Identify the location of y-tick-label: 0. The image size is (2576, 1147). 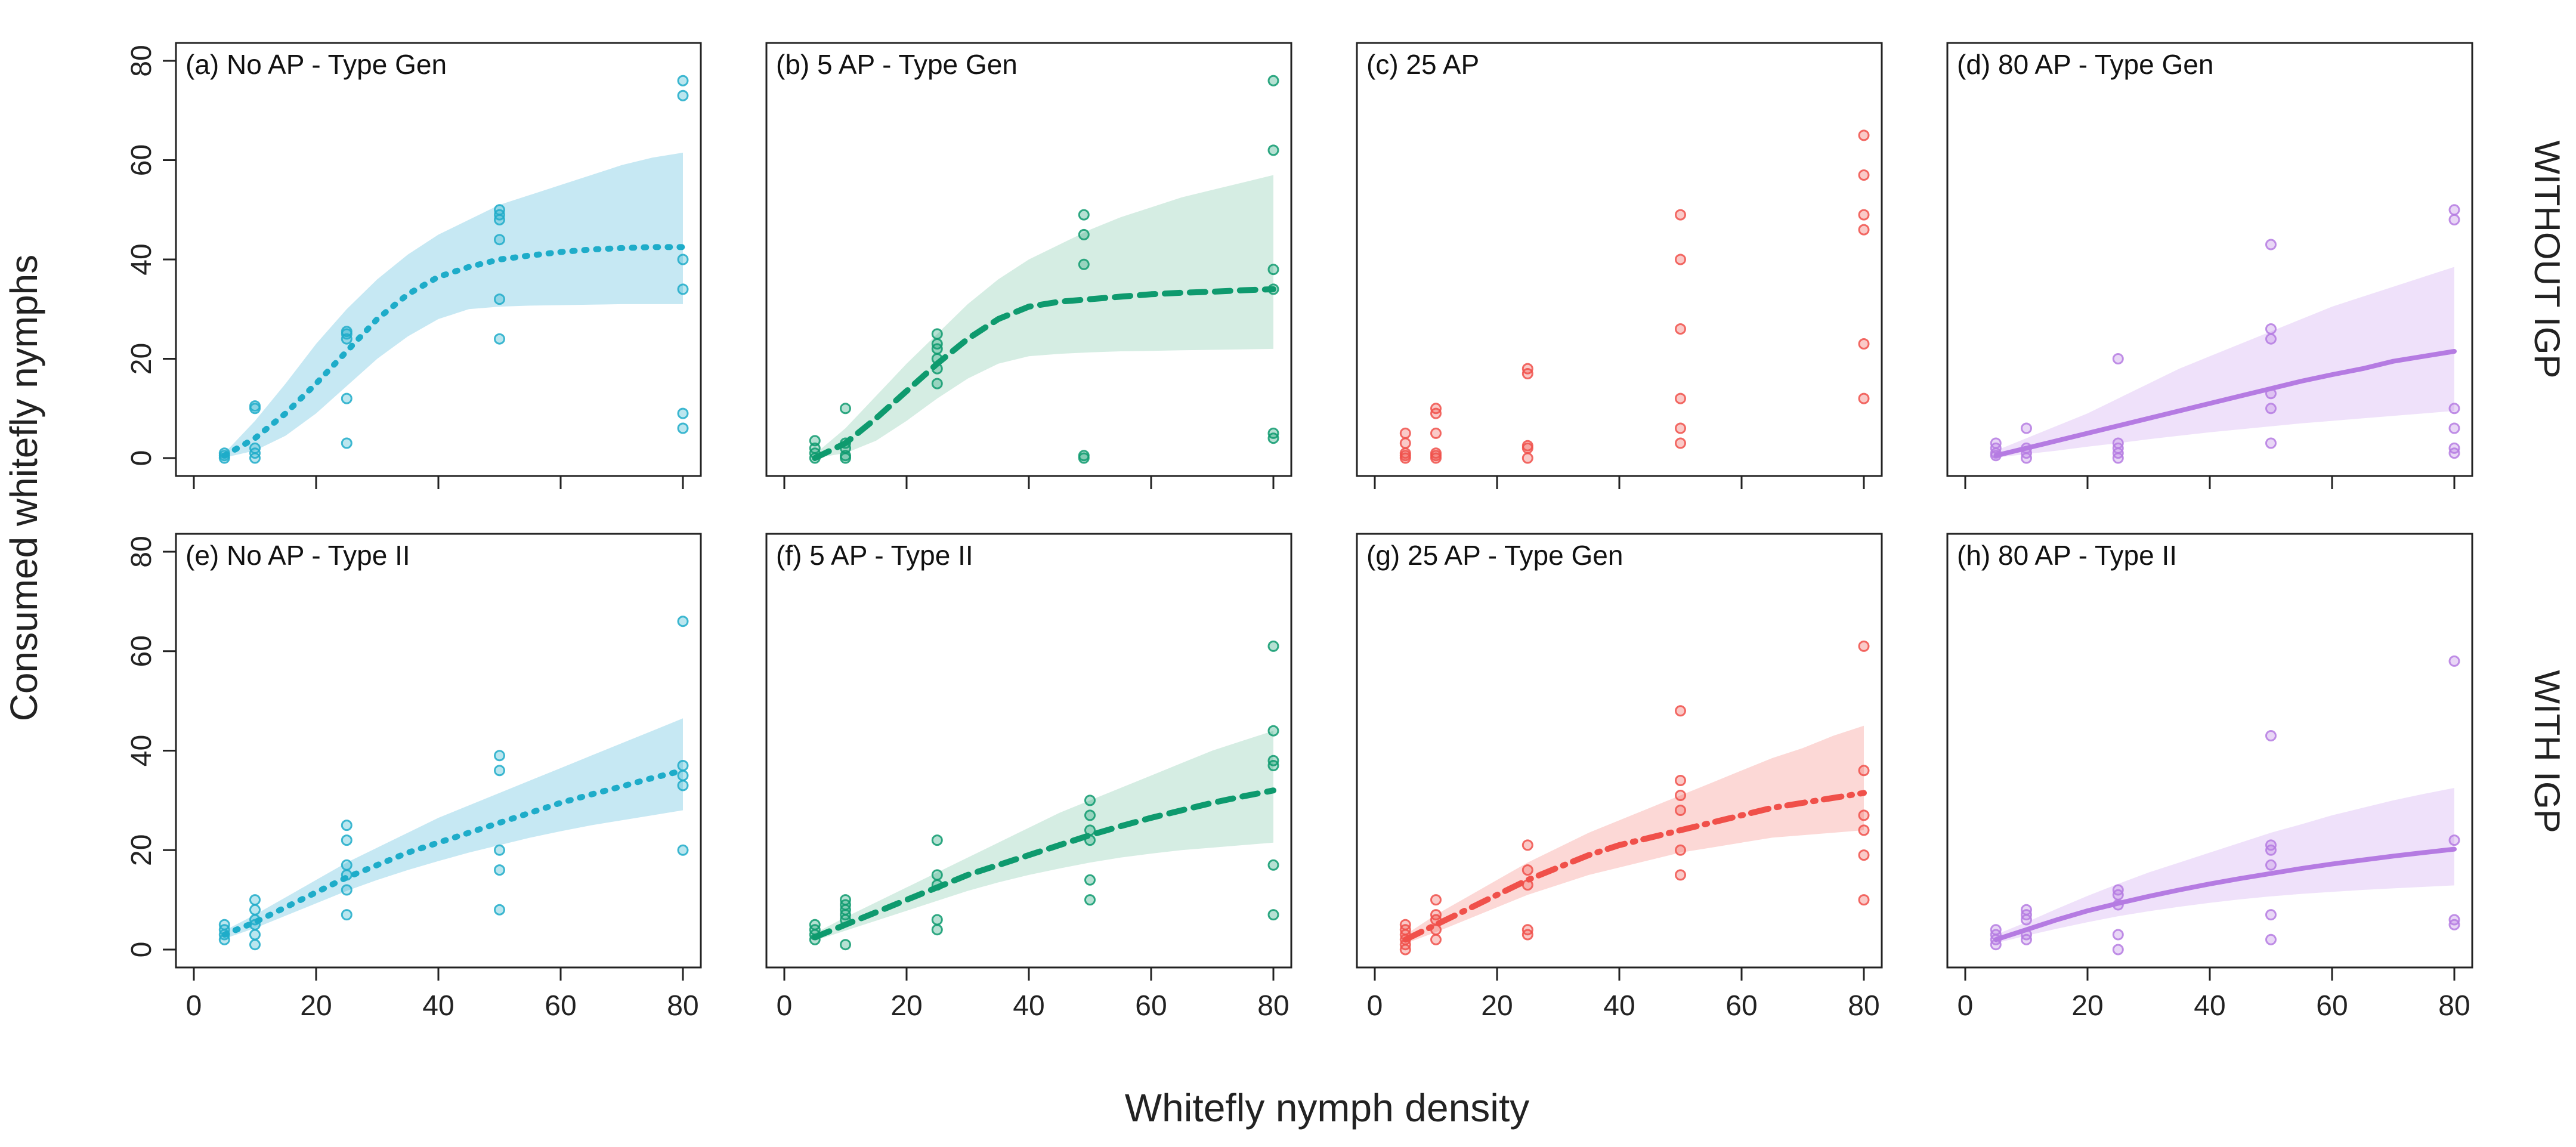
(141, 950).